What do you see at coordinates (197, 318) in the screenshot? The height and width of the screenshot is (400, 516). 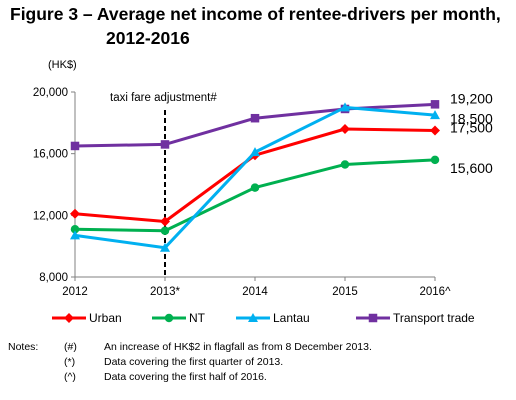 I see `legend-label: NT` at bounding box center [197, 318].